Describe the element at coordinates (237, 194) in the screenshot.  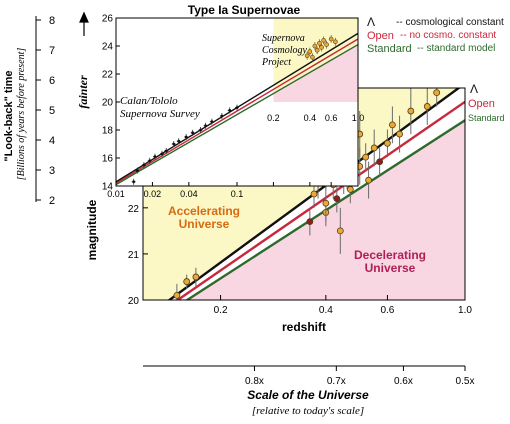
I see `inset-x-tick-label: 0.1` at that location.